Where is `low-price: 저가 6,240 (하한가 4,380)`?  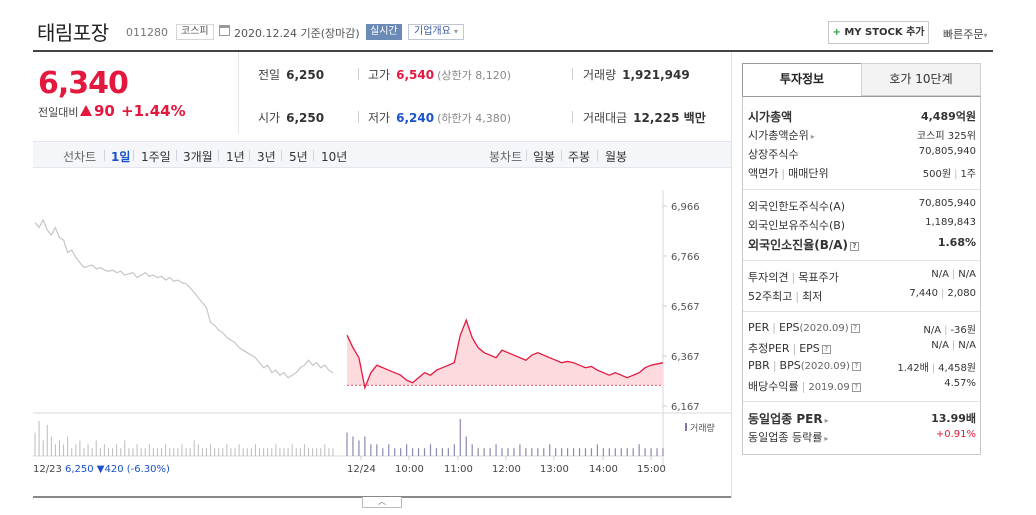 low-price: 저가 6,240 (하한가 4,380) is located at coordinates (439, 117).